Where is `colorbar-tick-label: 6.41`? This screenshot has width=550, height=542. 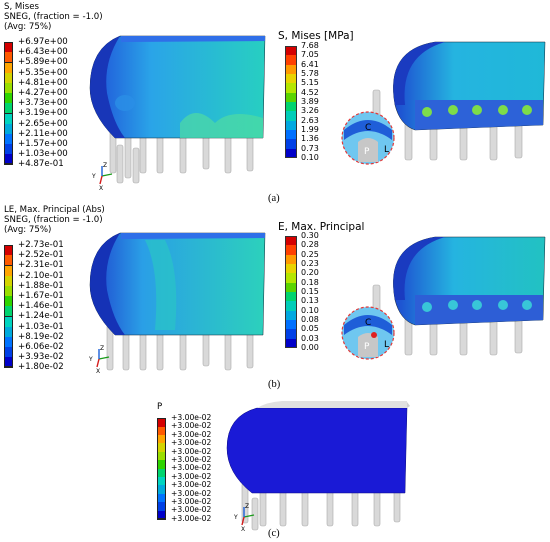 colorbar-tick-label: 6.41 is located at coordinates (310, 64).